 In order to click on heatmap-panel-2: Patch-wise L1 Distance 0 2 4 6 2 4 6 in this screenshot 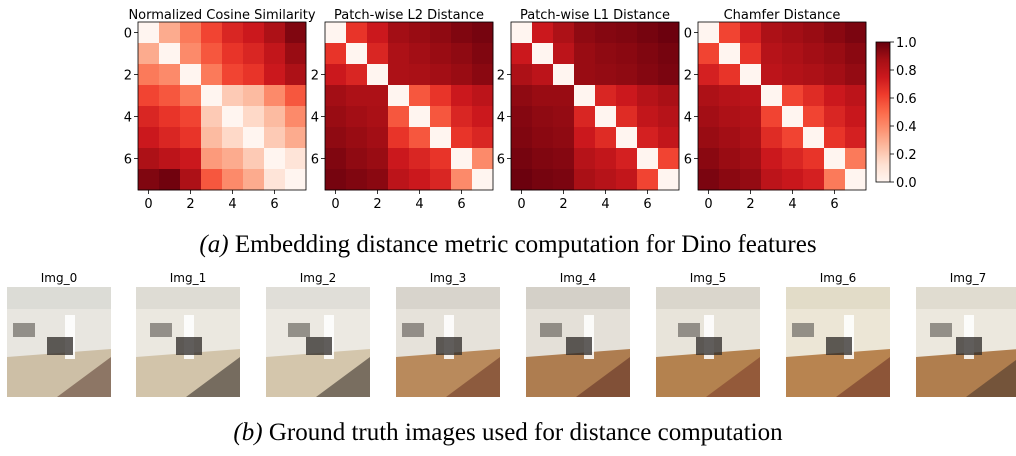, I will do `click(588, 110)`.